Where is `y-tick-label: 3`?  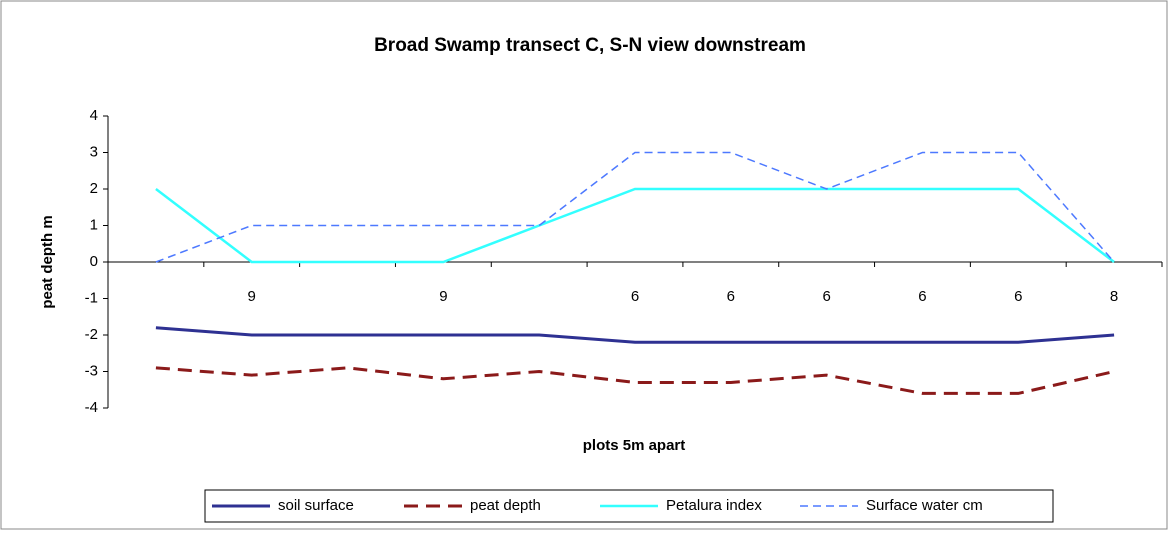
y-tick-label: 3 is located at coordinates (94, 151).